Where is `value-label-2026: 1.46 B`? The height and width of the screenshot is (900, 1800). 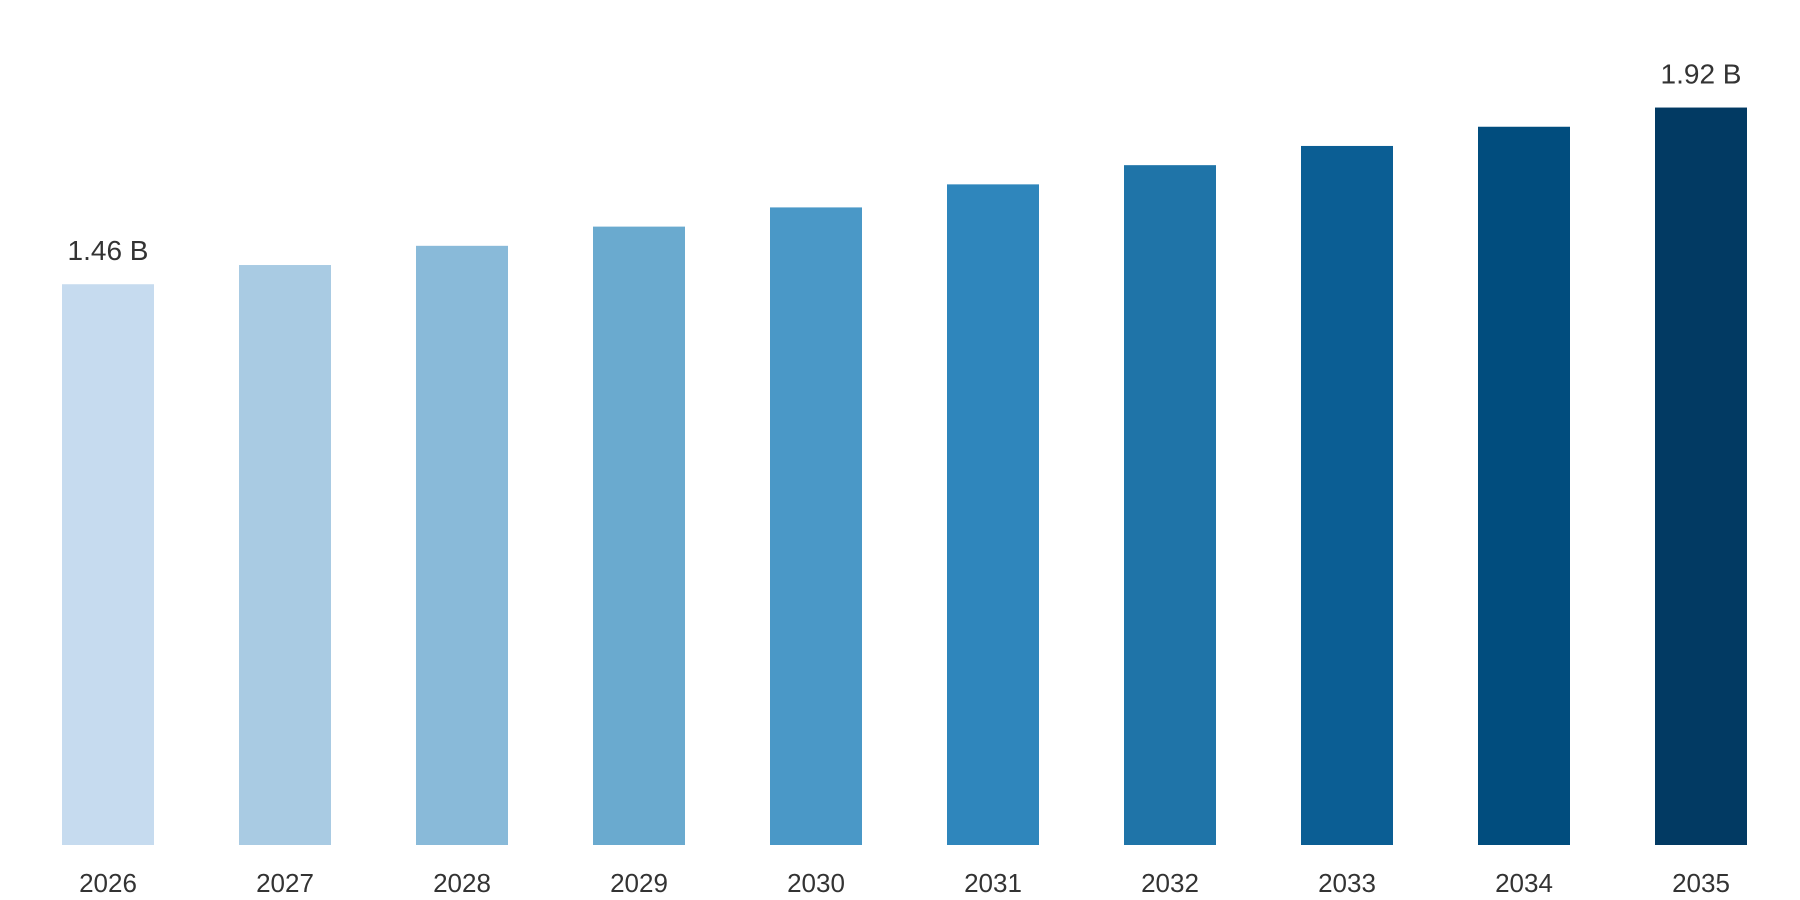
value-label-2026: 1.46 B is located at coordinates (108, 250).